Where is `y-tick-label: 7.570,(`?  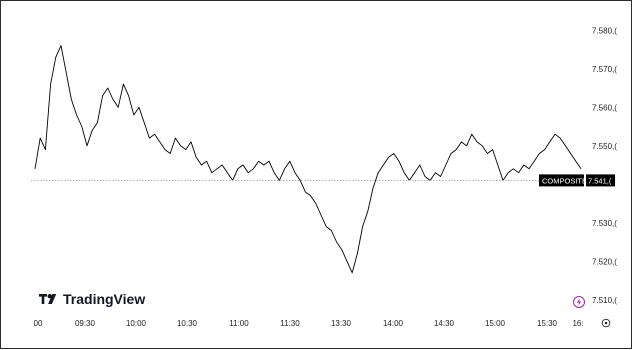 y-tick-label: 7.570,( is located at coordinates (604, 69).